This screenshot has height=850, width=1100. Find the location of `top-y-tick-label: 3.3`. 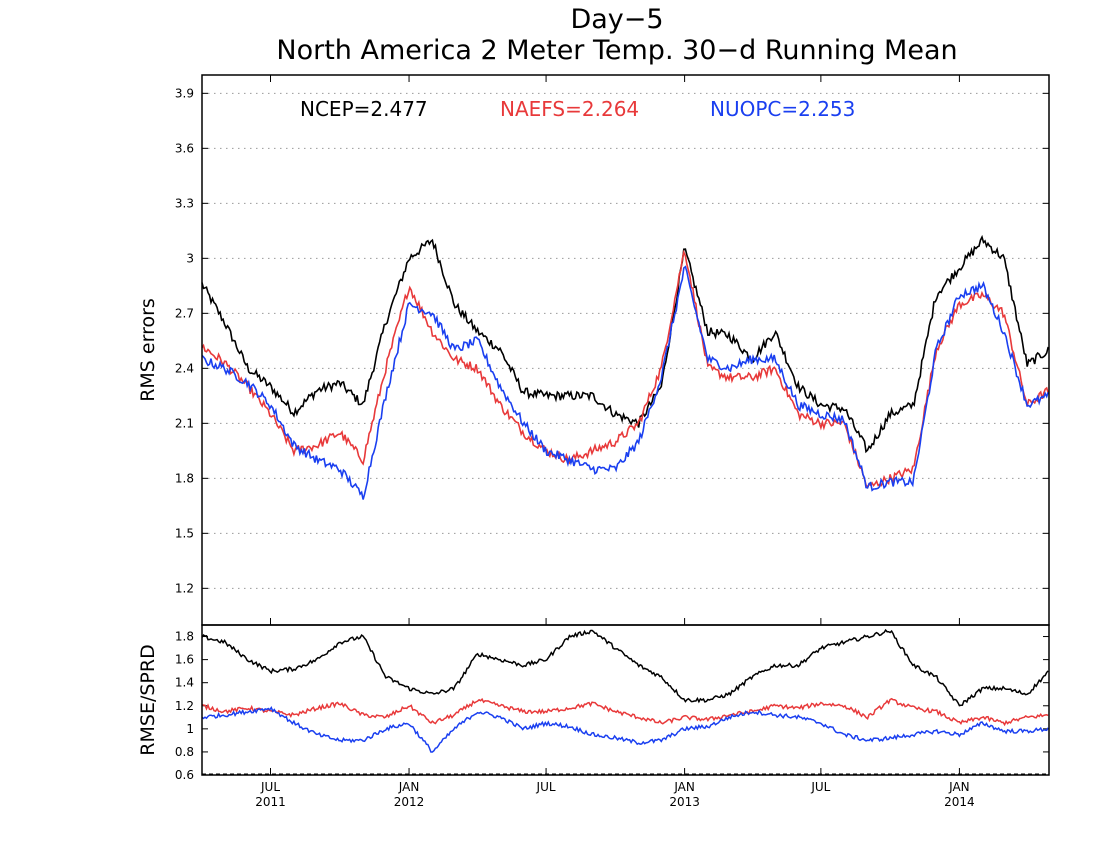

top-y-tick-label: 3.3 is located at coordinates (184, 203).